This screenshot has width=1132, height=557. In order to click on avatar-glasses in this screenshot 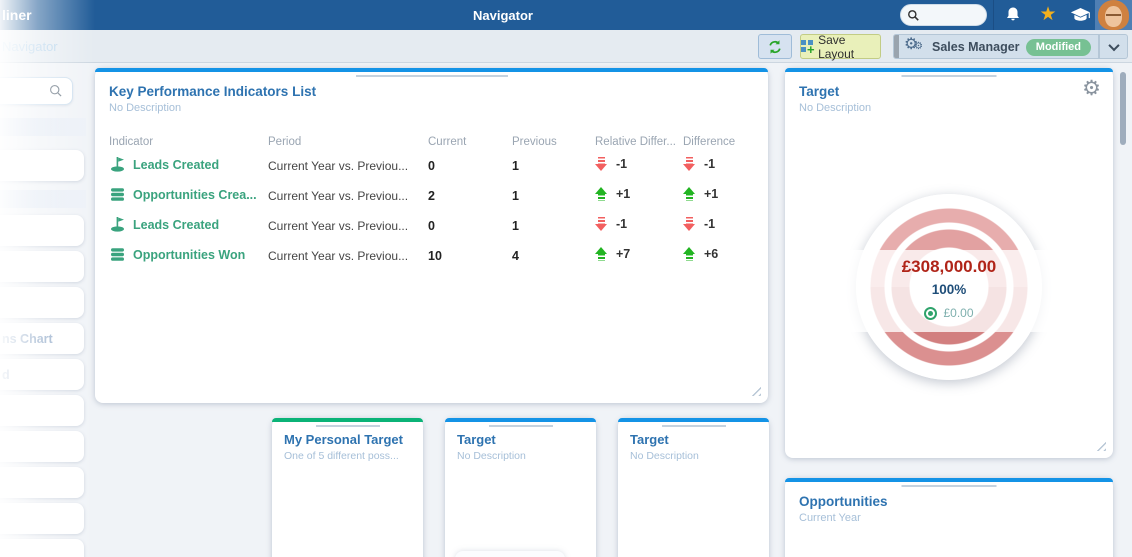, I will do `click(1113, 15)`.